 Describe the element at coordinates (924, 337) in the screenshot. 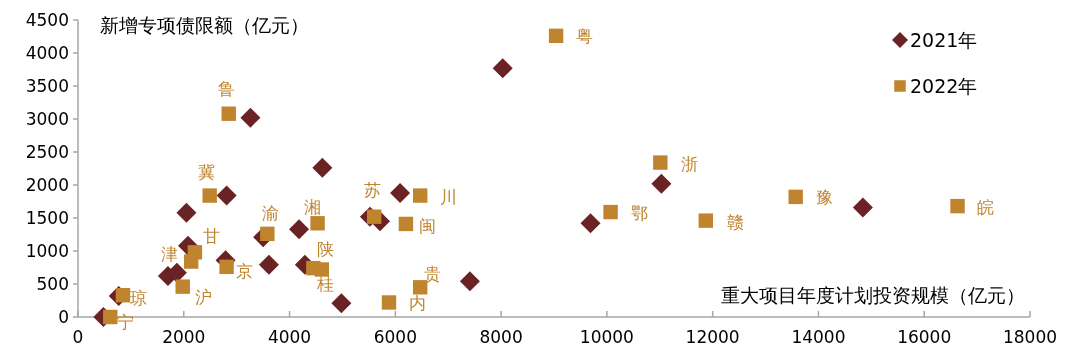

I see `x-tick-label: 16000` at that location.